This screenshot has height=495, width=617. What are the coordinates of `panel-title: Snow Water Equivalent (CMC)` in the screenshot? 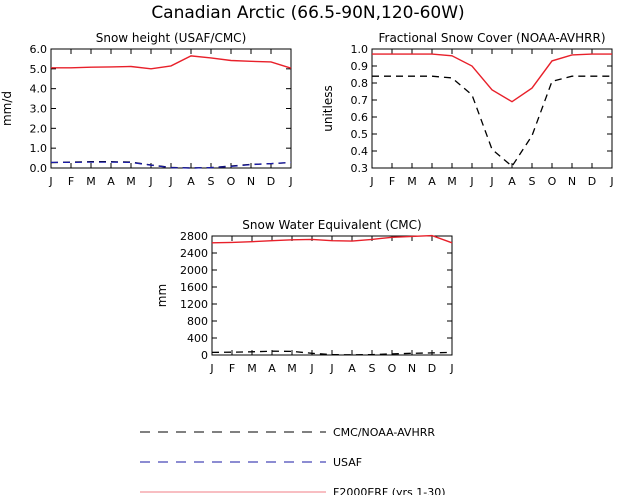 It's located at (331, 225).